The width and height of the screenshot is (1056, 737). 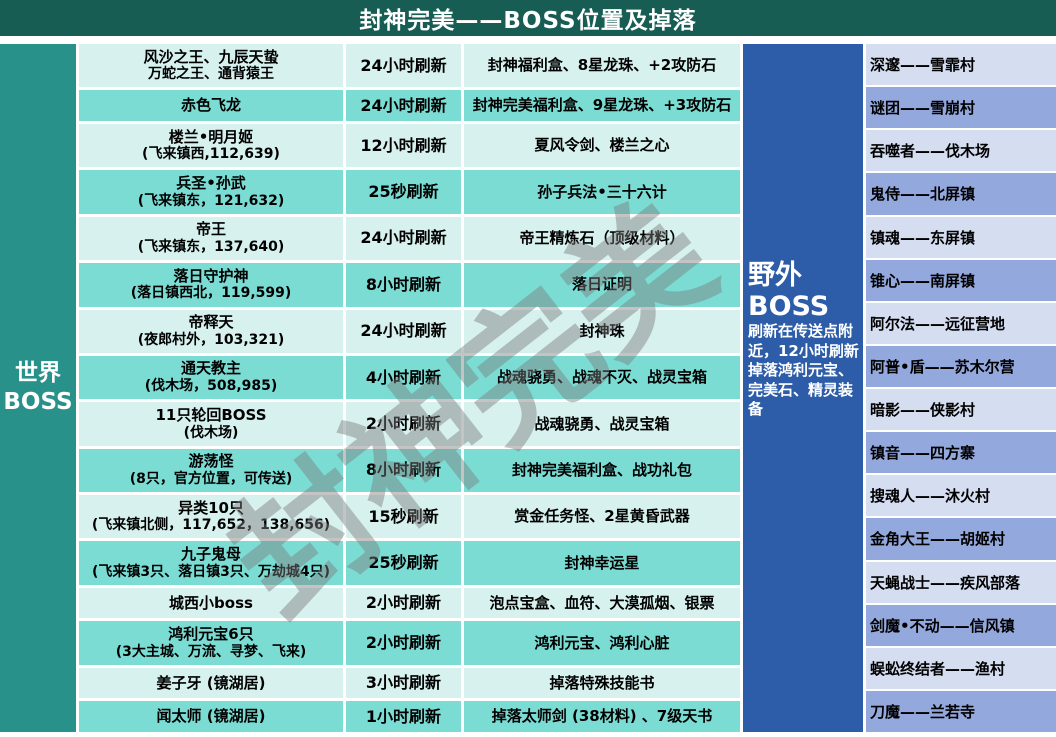 I want to click on boss-name-cell: 鸿利元宝6只 (3大主城、万流、寻梦、飞来), so click(x=211, y=643).